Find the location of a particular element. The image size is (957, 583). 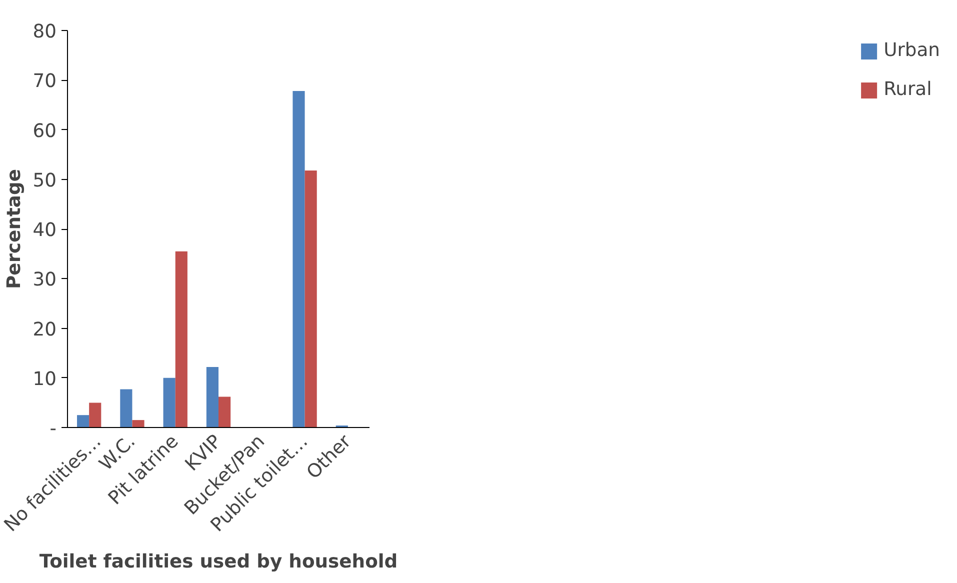

legend-label: Urban is located at coordinates (912, 50).